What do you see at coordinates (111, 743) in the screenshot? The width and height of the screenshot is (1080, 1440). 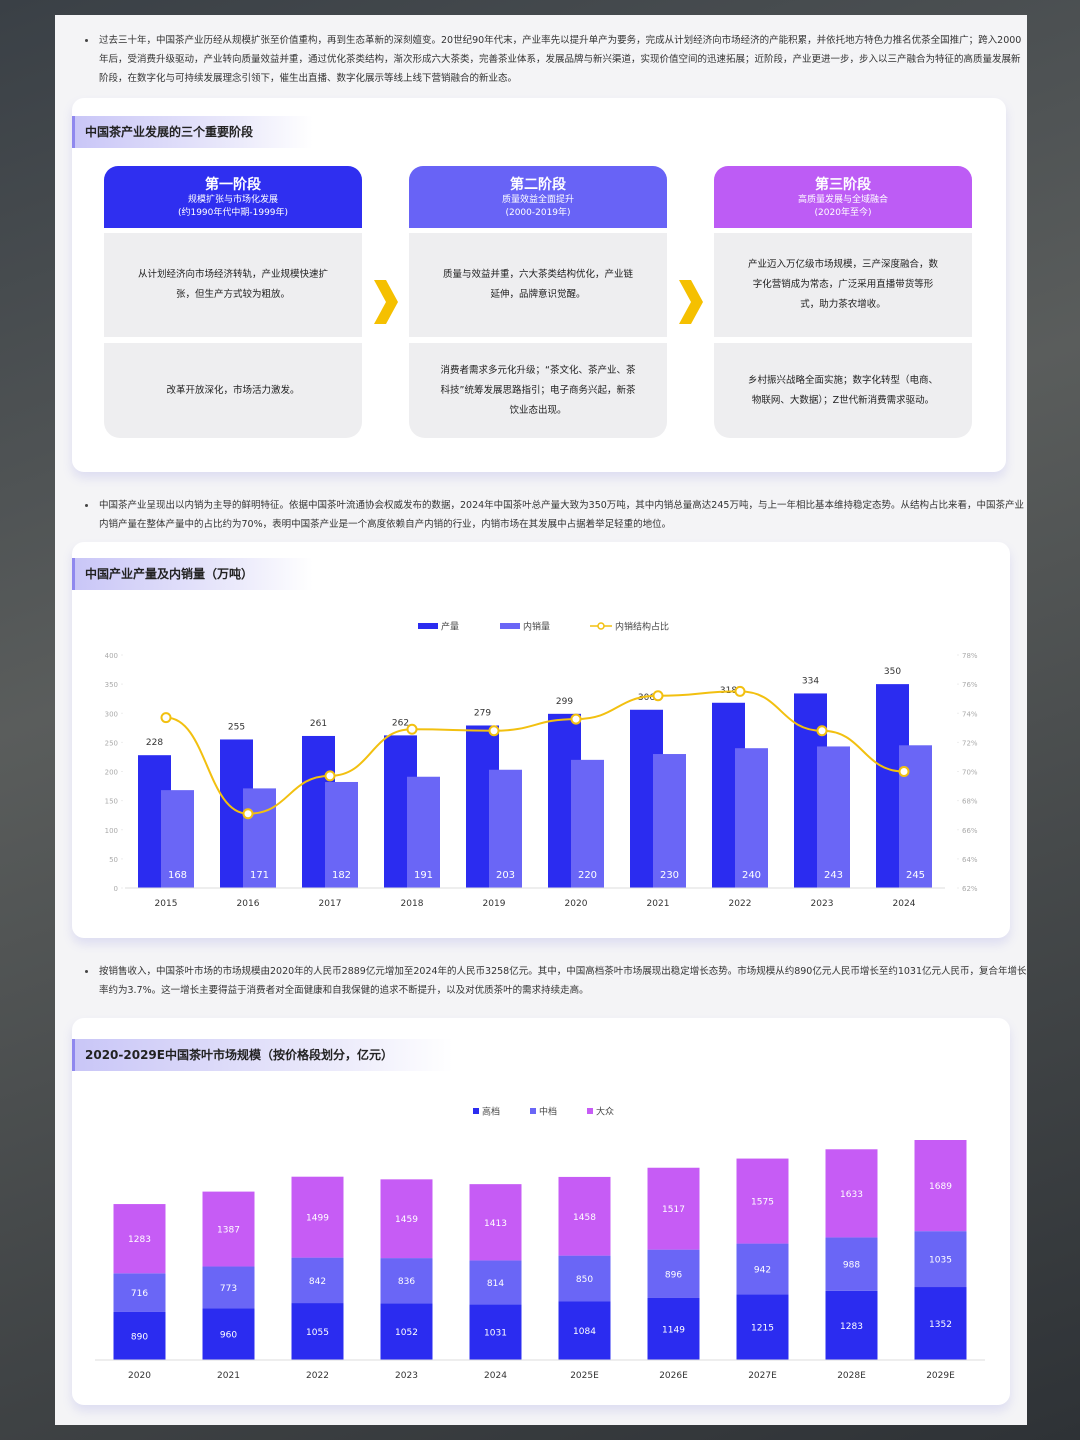 I see `y-tick-label: 250` at bounding box center [111, 743].